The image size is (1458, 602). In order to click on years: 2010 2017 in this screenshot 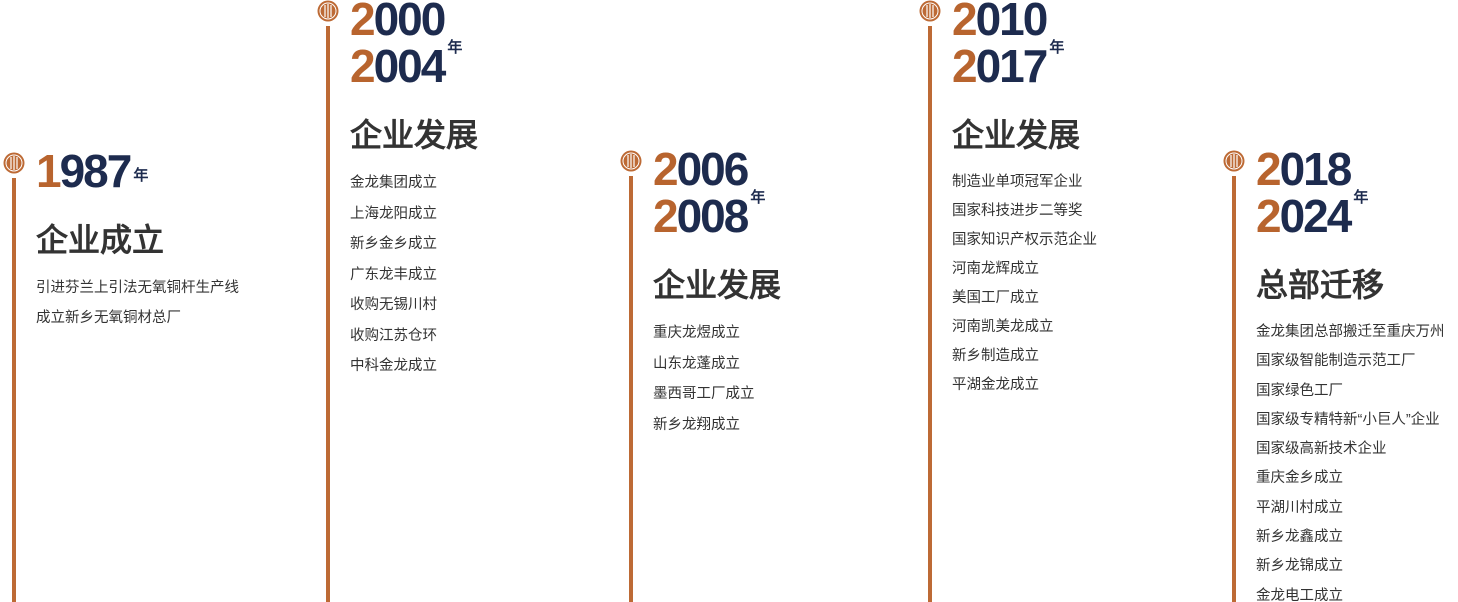, I will do `click(1000, 46)`.